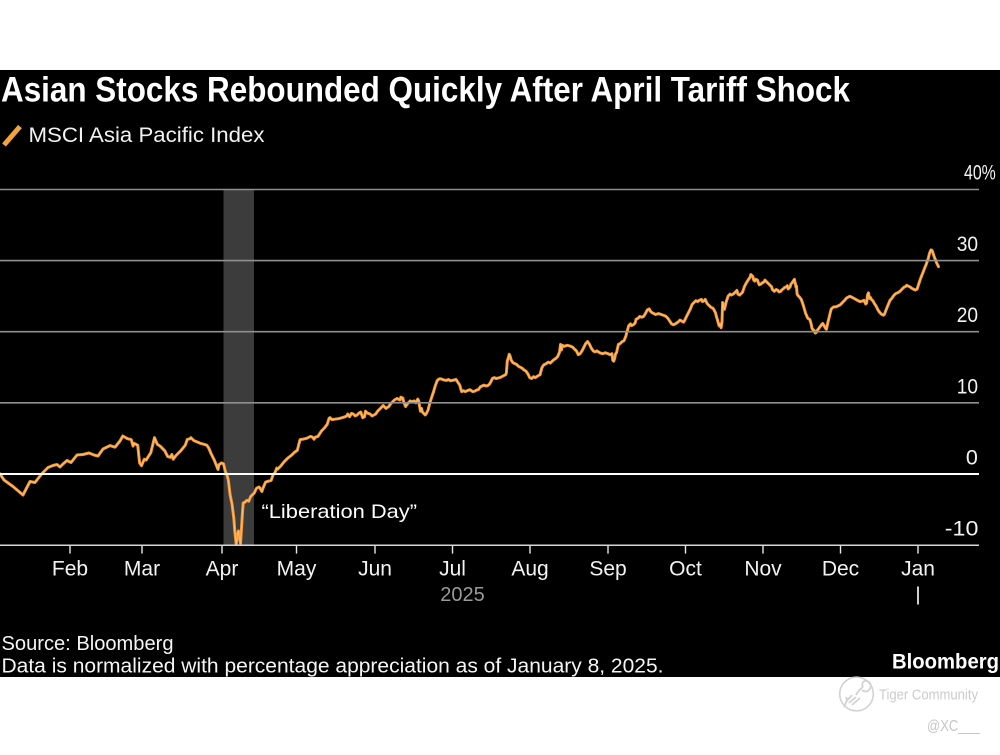  What do you see at coordinates (972, 457) in the screenshot?
I see `svg-text: 0` at bounding box center [972, 457].